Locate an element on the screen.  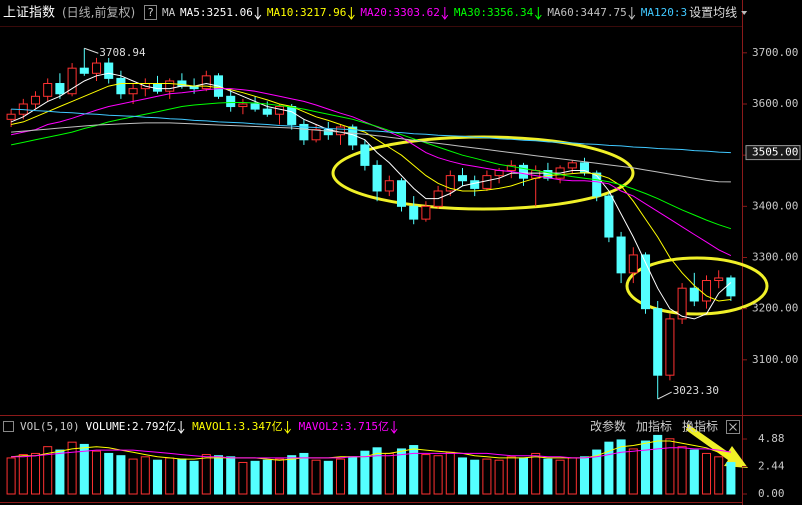
volume-legend: MAVOL1:3.347亿 is located at coordinates (237, 426).